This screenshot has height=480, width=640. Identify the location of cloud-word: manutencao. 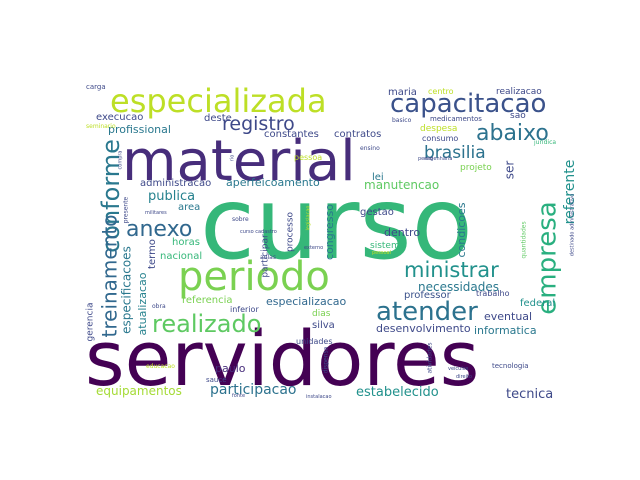
(401, 185).